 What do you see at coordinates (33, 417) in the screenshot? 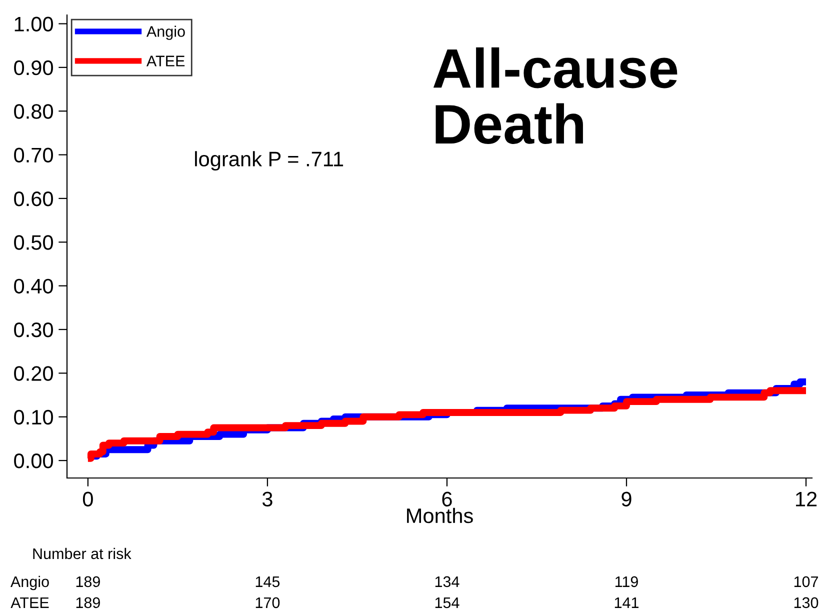
I see `y-tick-label: 0.10` at bounding box center [33, 417].